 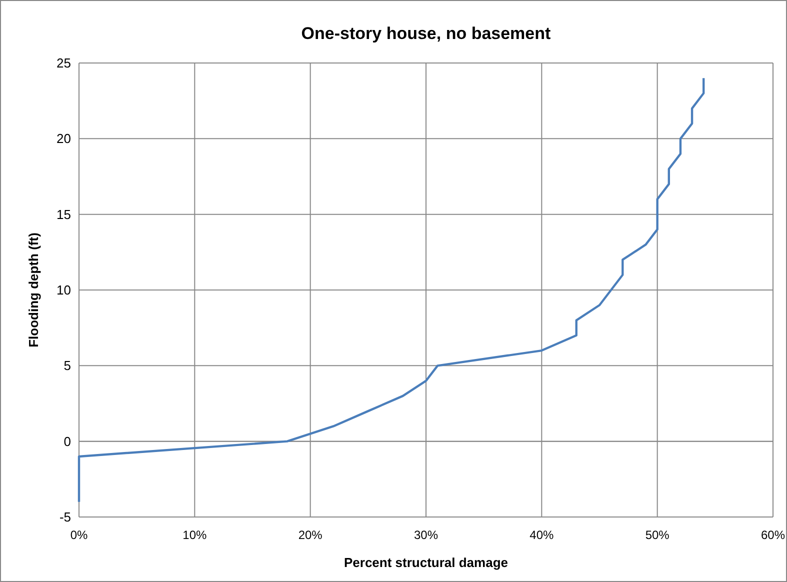 I want to click on y-tick-label: 15, so click(x=63, y=214).